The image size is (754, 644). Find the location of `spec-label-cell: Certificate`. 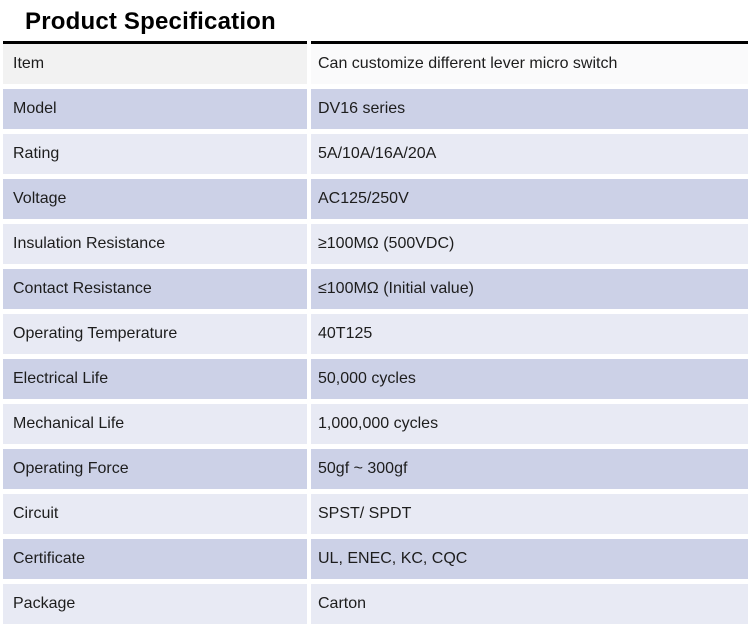

spec-label-cell: Certificate is located at coordinates (155, 559).